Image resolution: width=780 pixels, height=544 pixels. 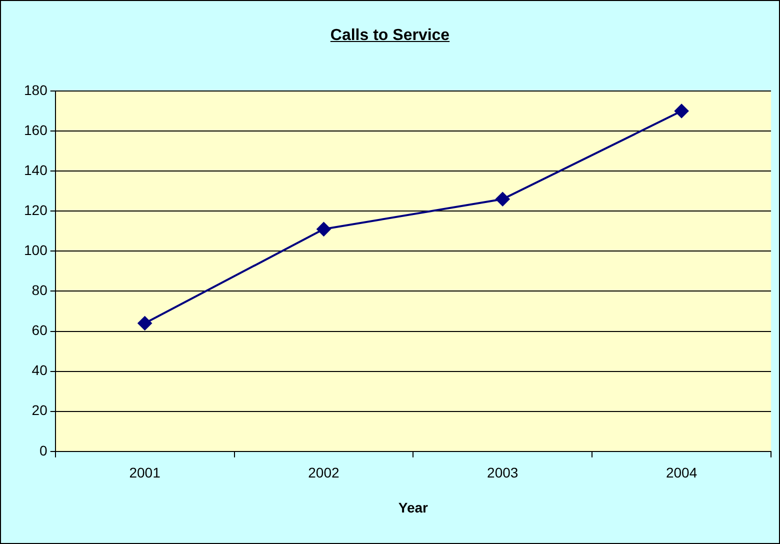 I want to click on y-tick-label: 60, so click(x=40, y=330).